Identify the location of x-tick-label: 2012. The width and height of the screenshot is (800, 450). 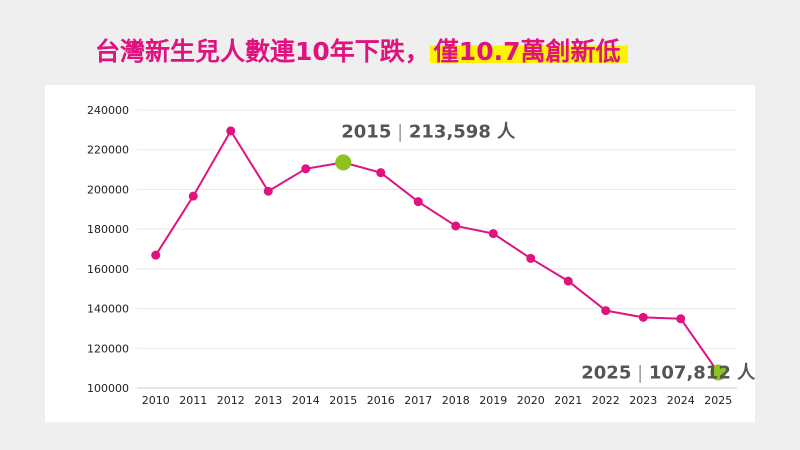
(231, 400).